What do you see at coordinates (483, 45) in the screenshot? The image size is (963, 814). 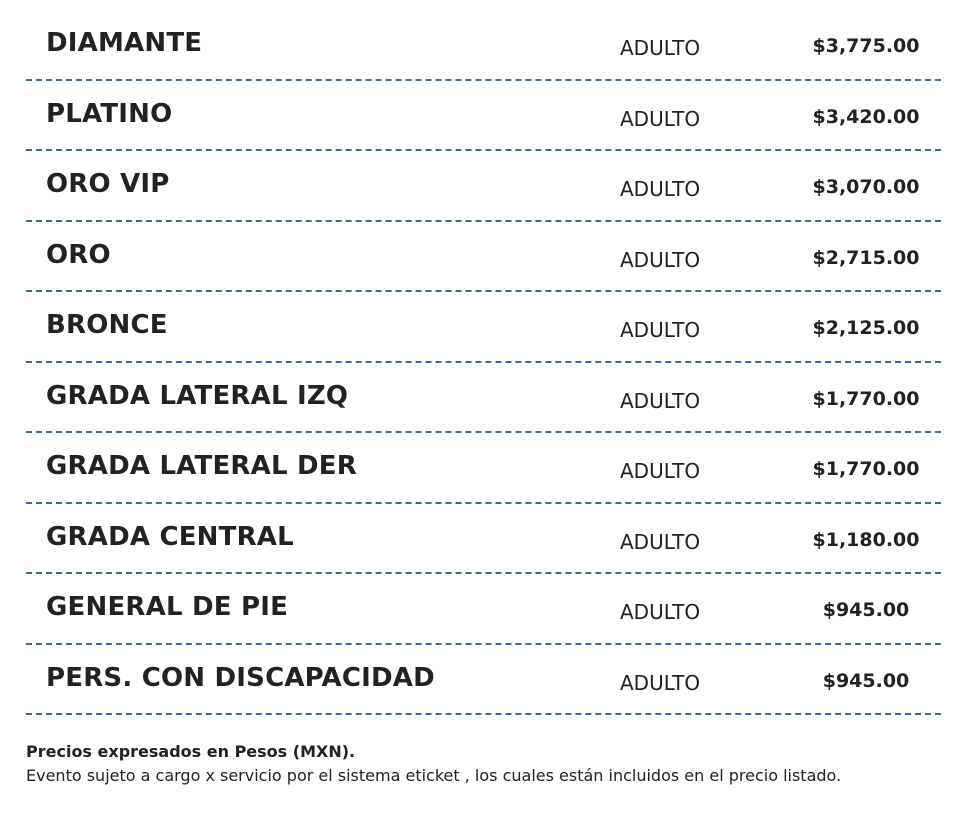 I see `price-row: DIAMANTE ADULTO $3,775.00` at bounding box center [483, 45].